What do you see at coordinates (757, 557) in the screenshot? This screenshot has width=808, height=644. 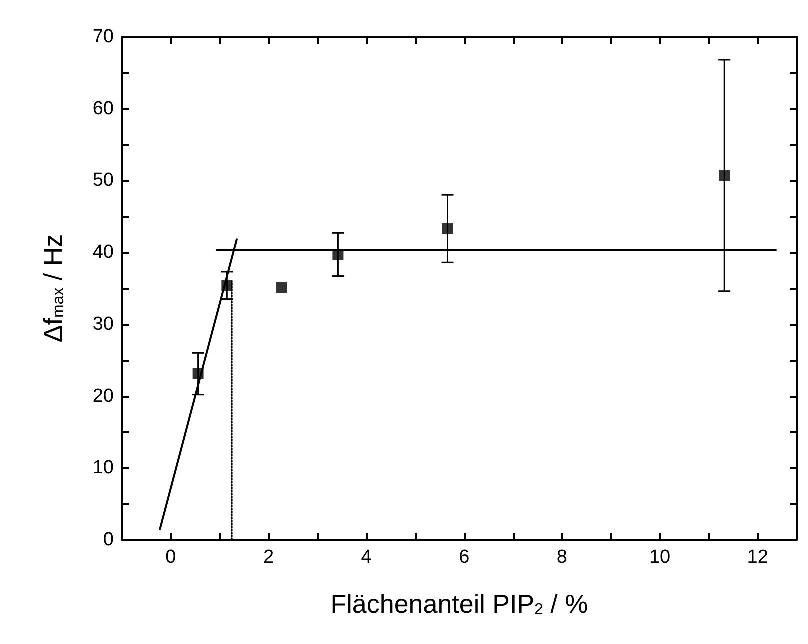 I see `x-tick-label: 12` at bounding box center [757, 557].